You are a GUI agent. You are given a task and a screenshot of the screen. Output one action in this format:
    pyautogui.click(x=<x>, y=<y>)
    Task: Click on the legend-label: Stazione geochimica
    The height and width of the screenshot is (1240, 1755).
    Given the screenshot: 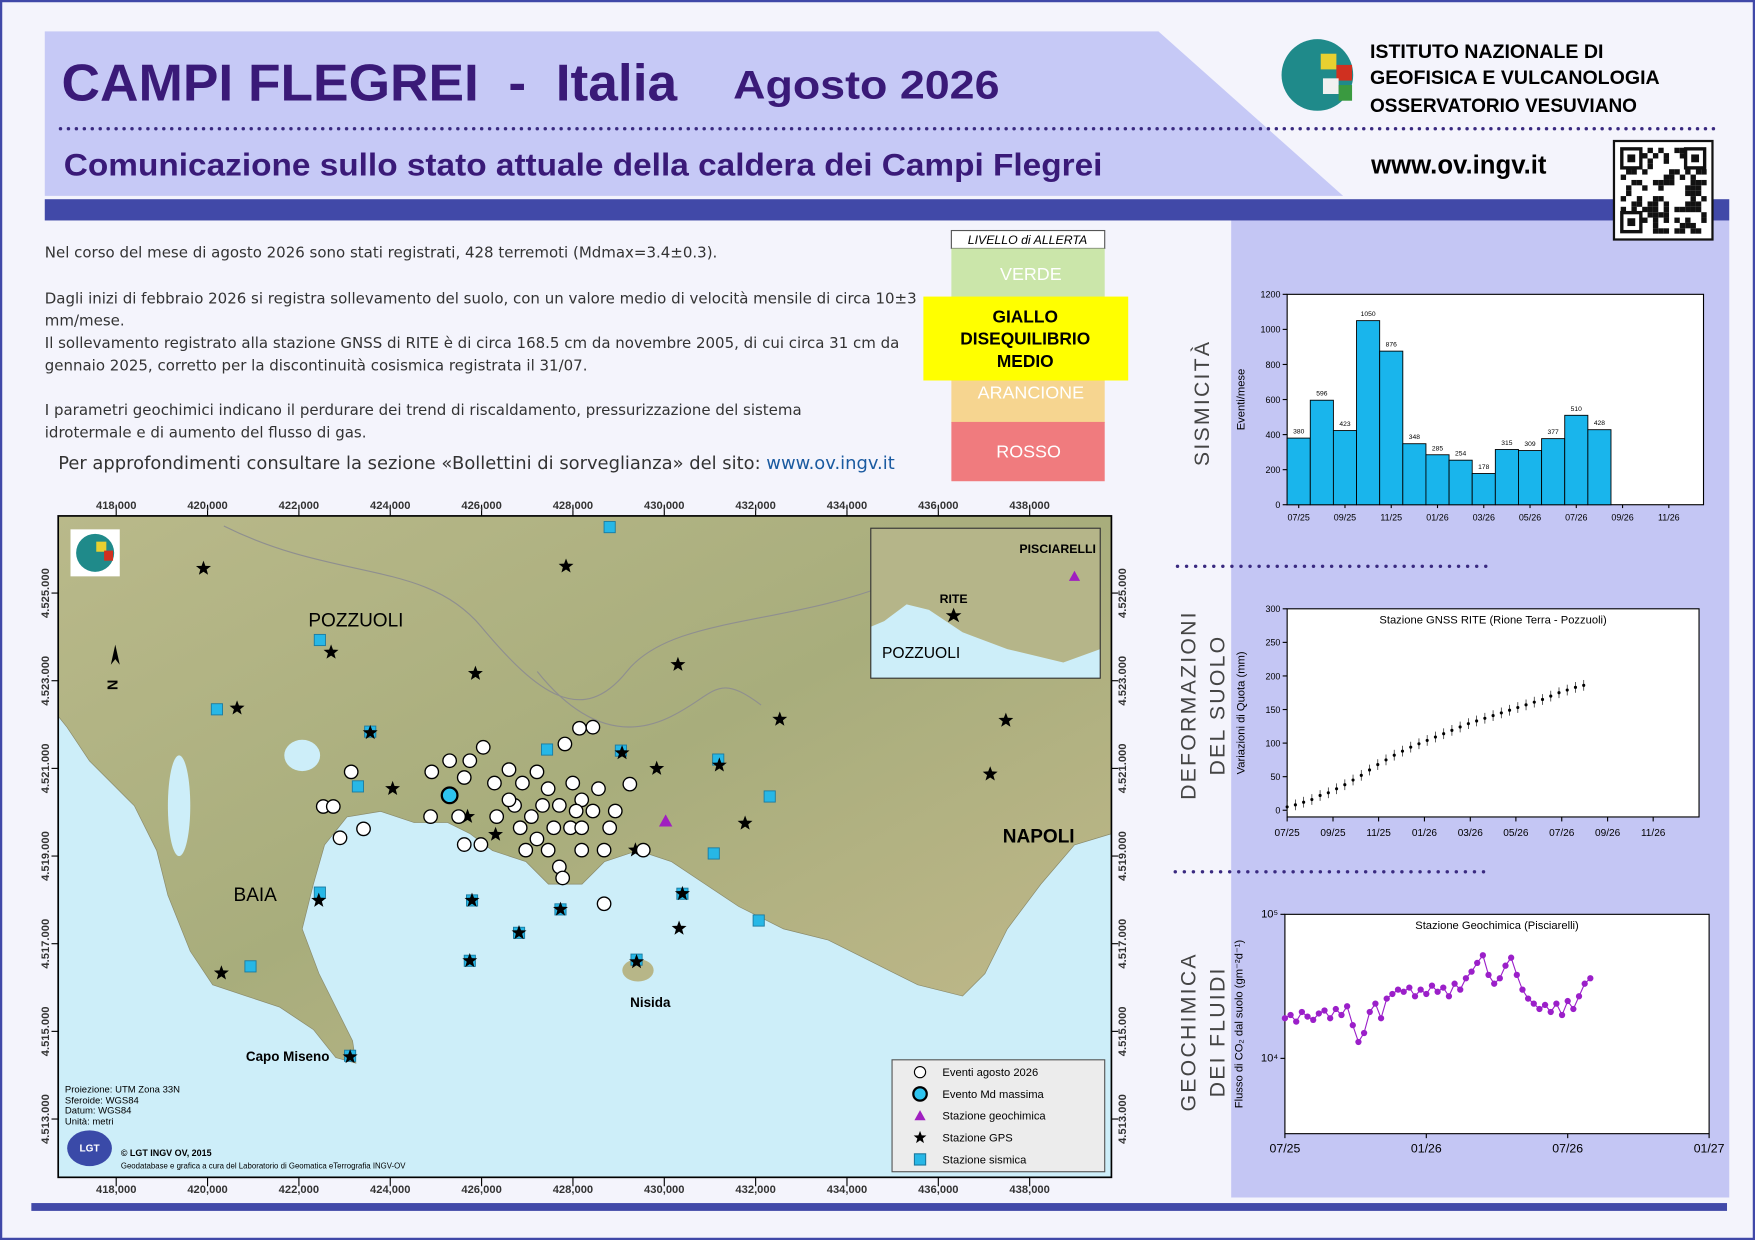 What is the action you would take?
    pyautogui.click(x=994, y=1117)
    